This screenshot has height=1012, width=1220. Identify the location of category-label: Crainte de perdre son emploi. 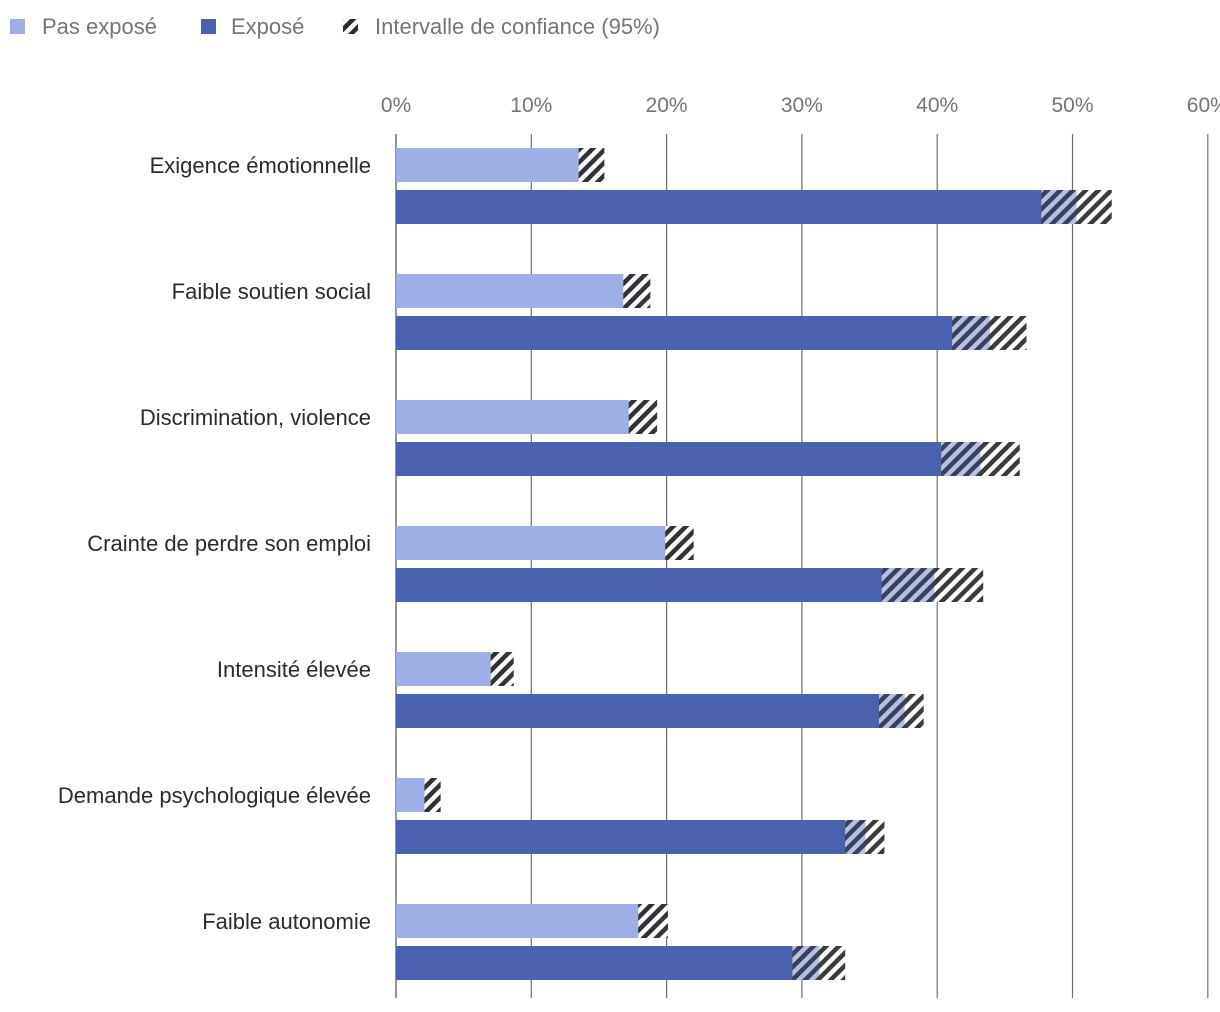
(229, 543).